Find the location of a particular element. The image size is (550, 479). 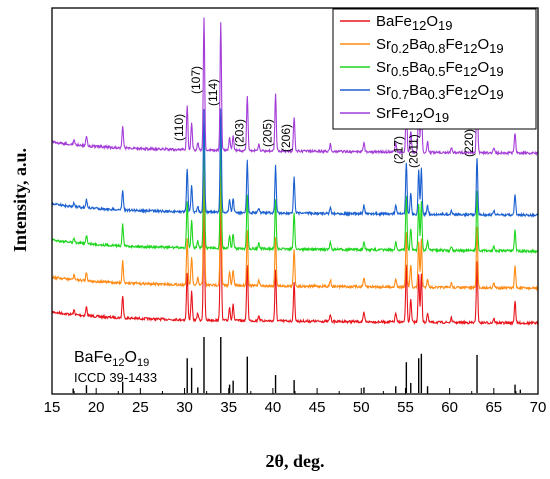

peak-label: (206) is located at coordinates (286, 138).